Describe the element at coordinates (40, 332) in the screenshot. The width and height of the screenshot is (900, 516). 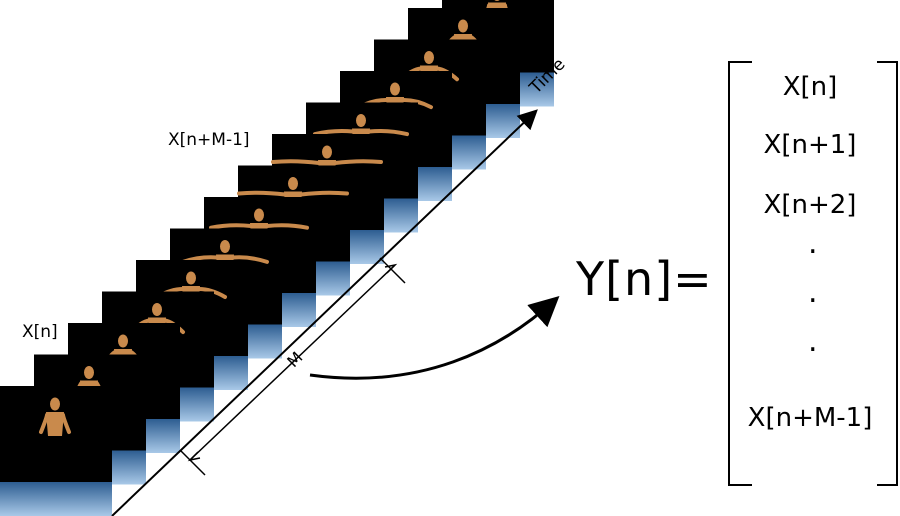
I see `first-frame-label: X[n]` at that location.